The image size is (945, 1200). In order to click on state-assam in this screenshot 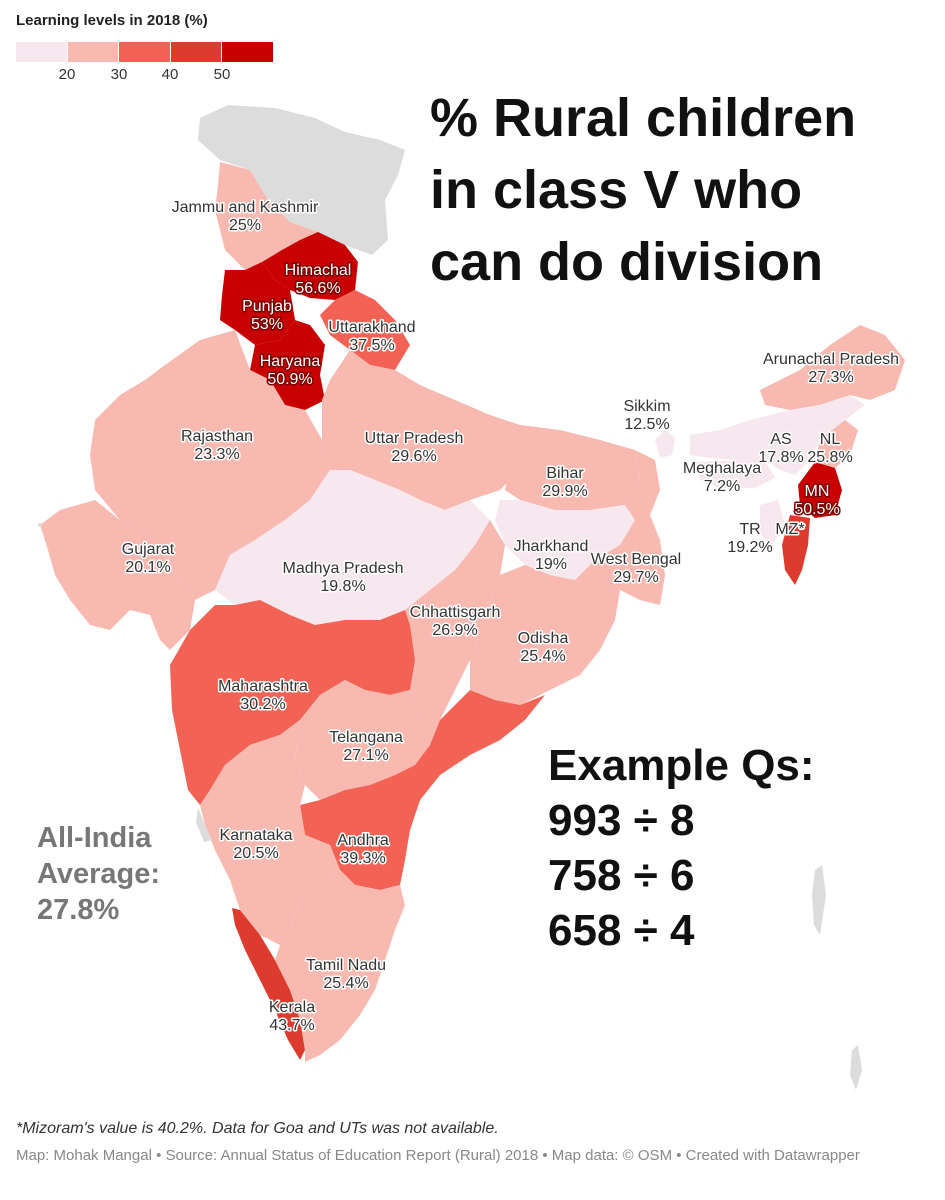, I will do `click(777, 435)`.